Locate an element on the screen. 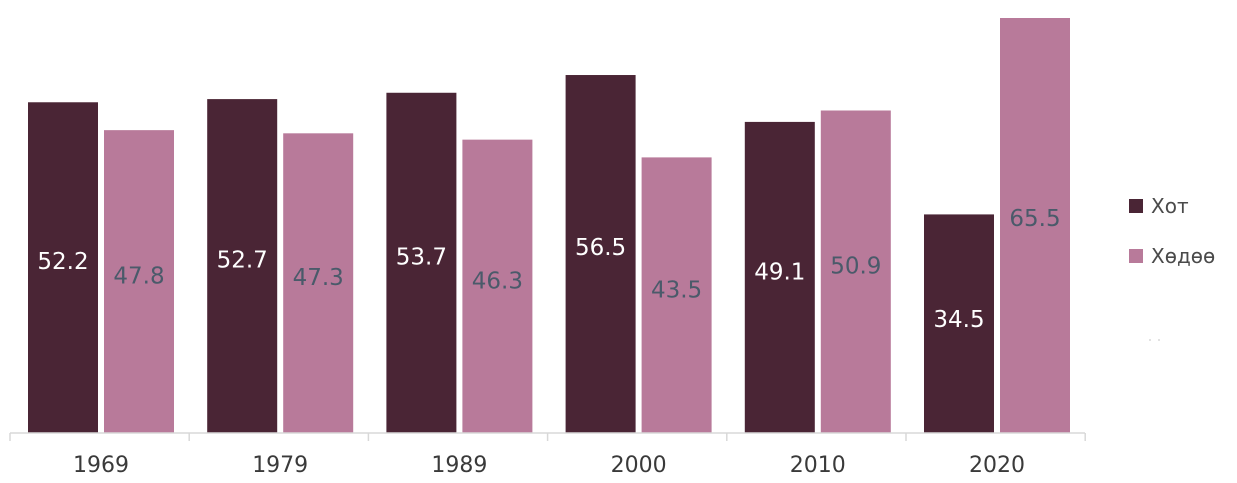 This screenshot has height=483, width=1237. bar-khodoo-1989 is located at coordinates (497, 286).